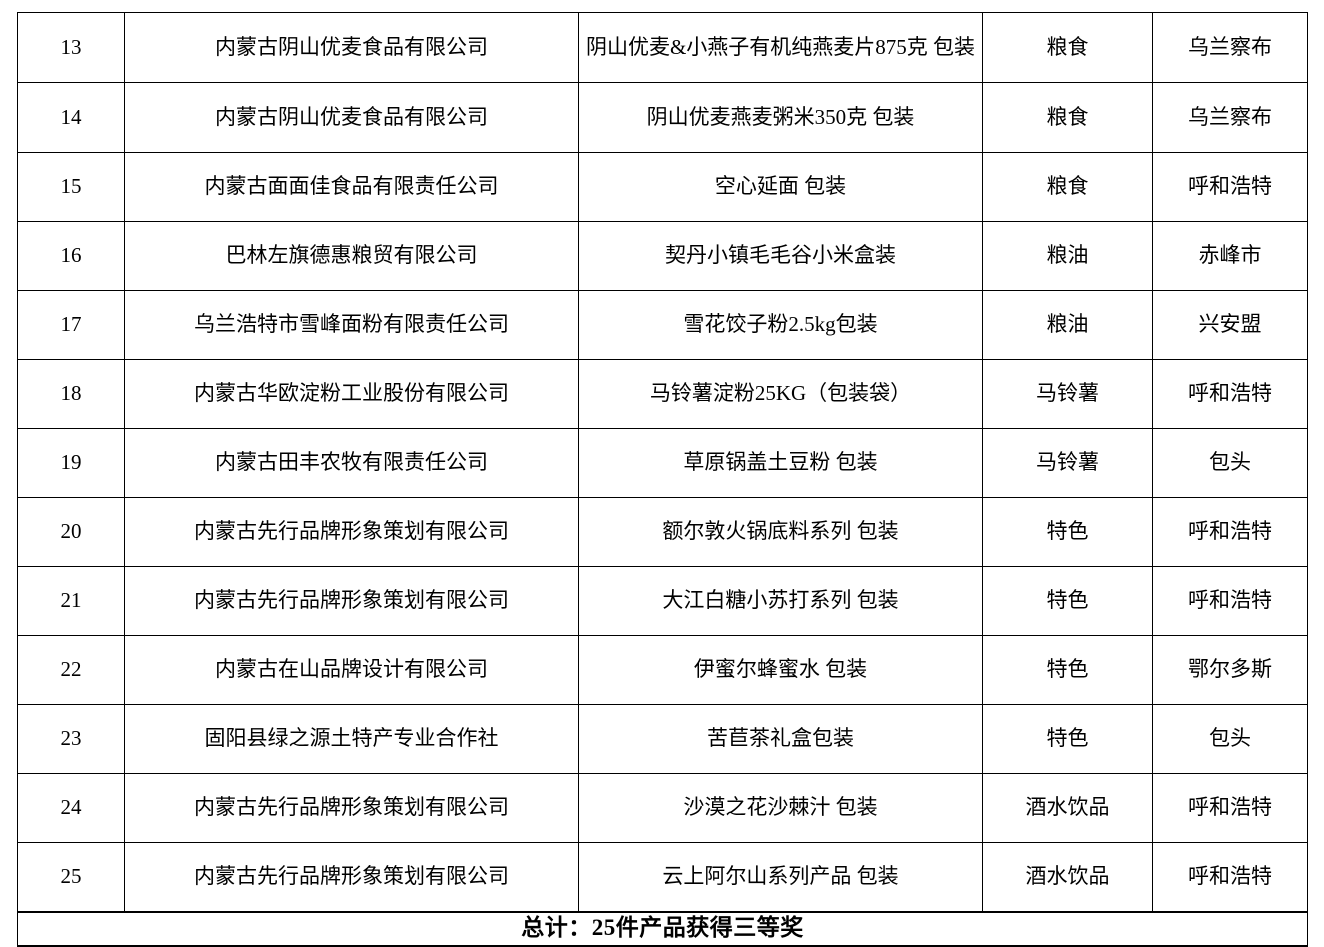 This screenshot has width=1324, height=947. I want to click on cell-index: 20, so click(71, 532).